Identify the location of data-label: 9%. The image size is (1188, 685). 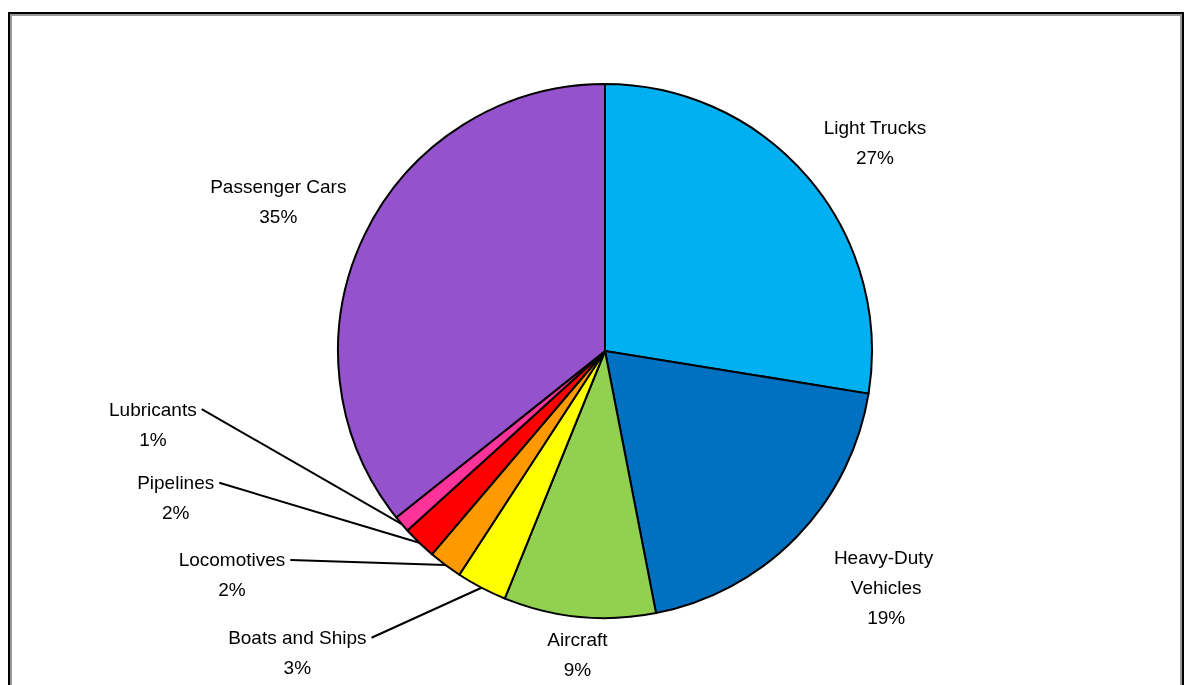
(577, 670).